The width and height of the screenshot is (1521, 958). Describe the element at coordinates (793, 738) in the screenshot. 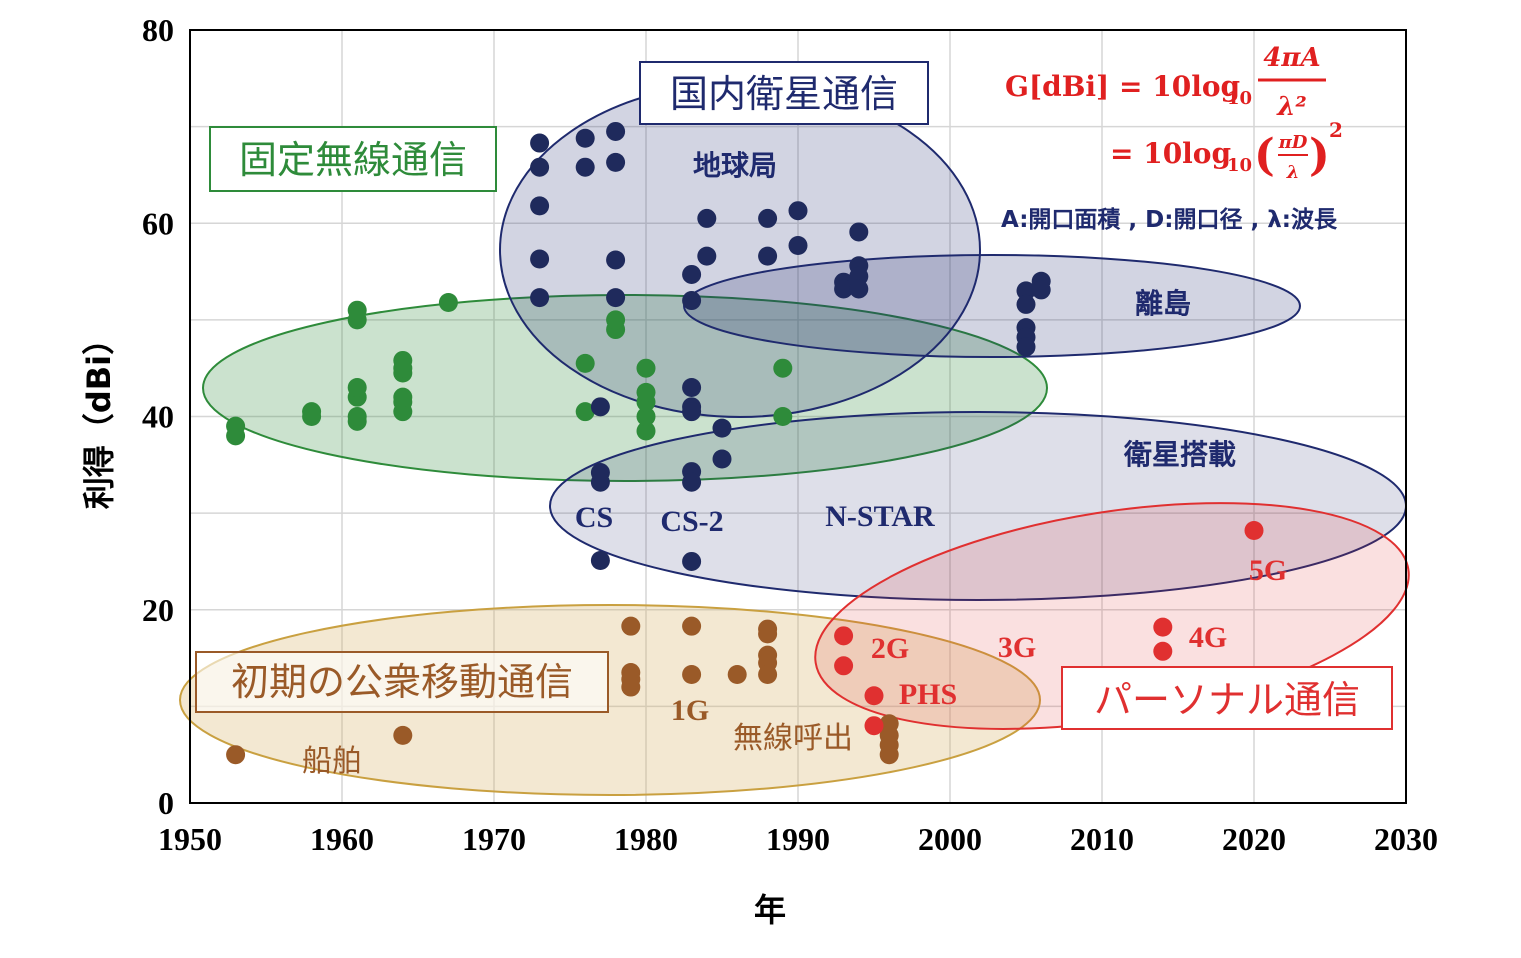

I see `pager-label: 無線呼出` at that location.